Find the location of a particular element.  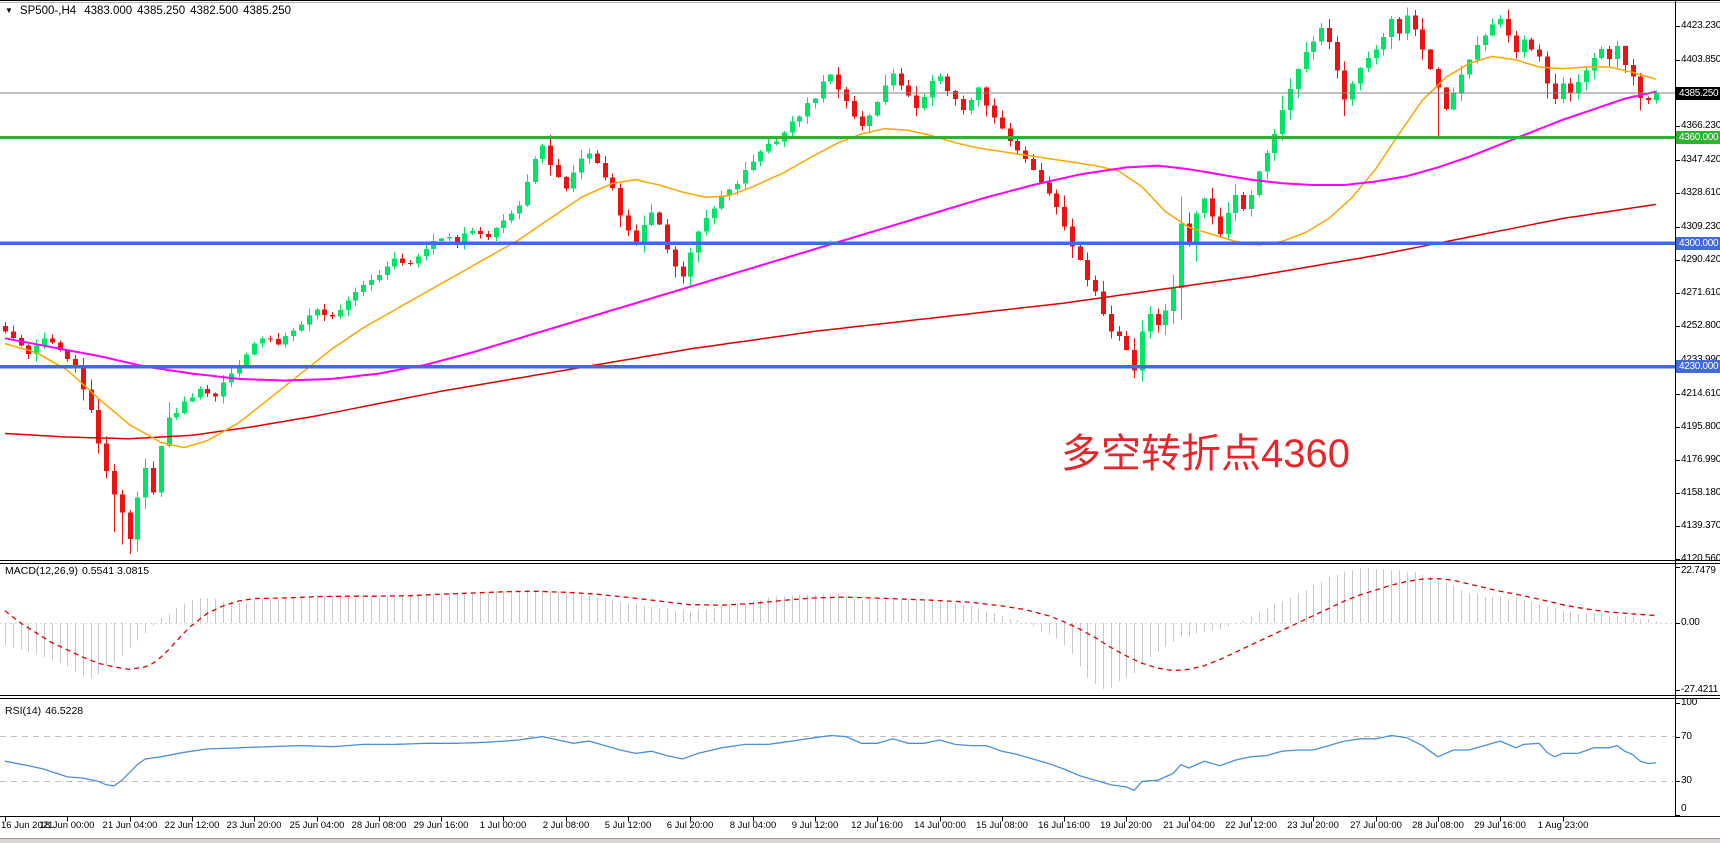

time-axis-label: 5 Jul 12:00 is located at coordinates (628, 825).